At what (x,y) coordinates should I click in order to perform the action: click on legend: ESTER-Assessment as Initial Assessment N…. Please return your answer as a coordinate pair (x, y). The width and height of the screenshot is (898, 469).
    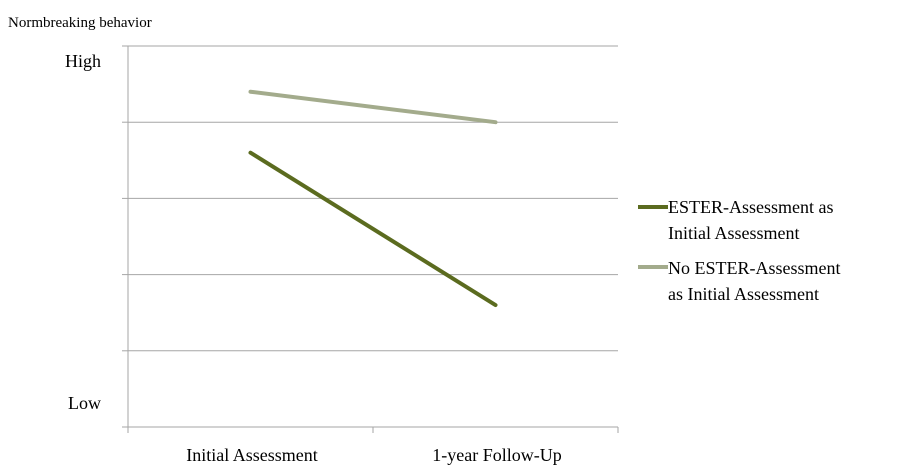
    Looking at the image, I should click on (739, 250).